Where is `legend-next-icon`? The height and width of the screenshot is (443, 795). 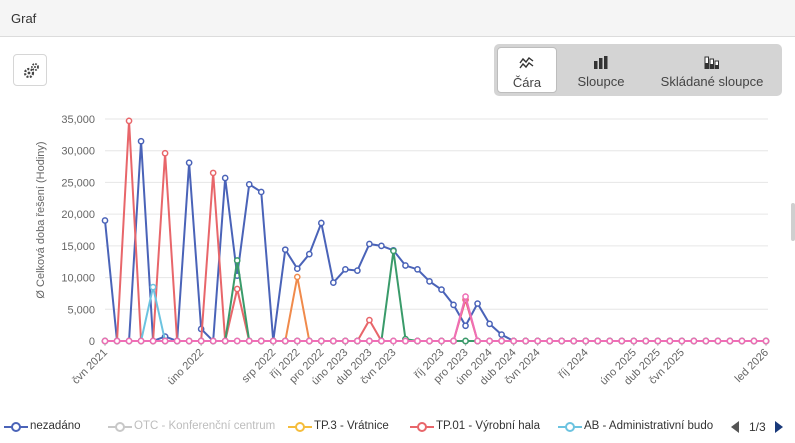 legend-next-icon is located at coordinates (779, 427).